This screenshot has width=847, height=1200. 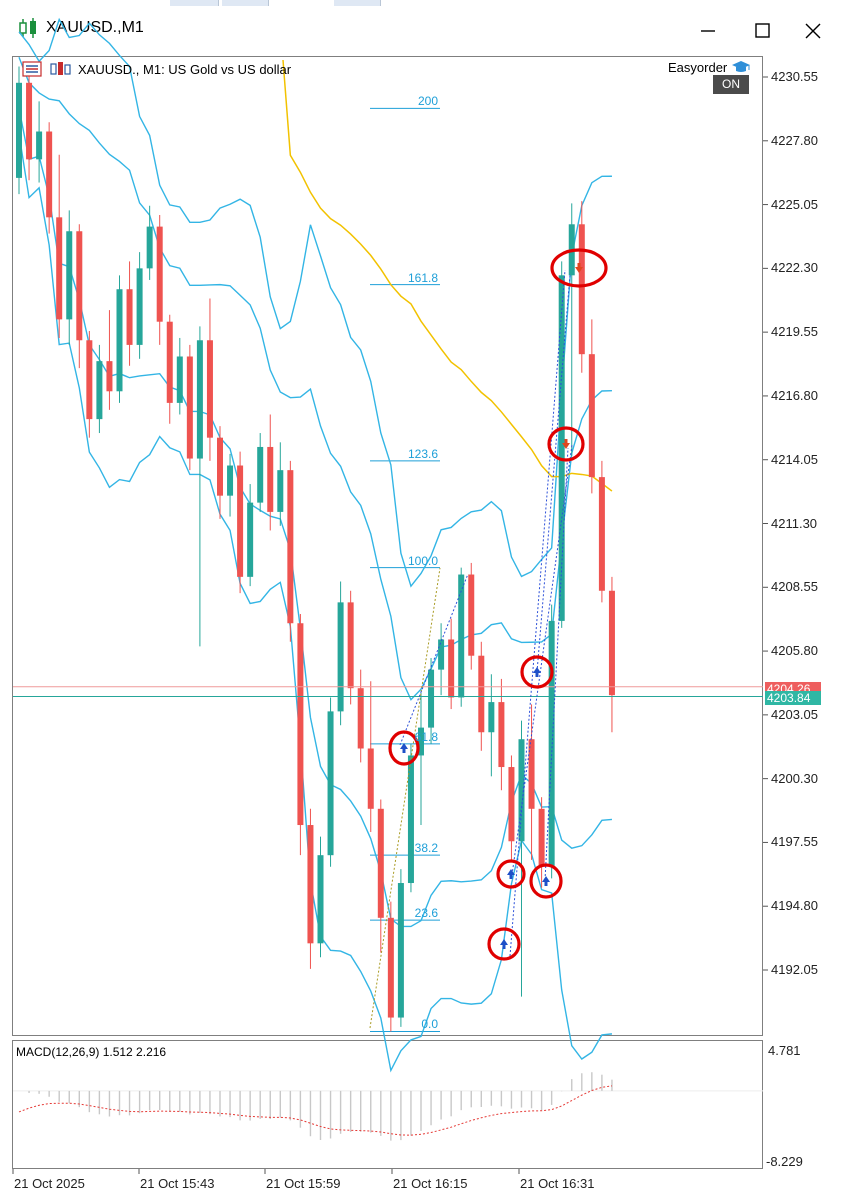 I want to click on price-axis-label: 4219.55, so click(x=794, y=332).